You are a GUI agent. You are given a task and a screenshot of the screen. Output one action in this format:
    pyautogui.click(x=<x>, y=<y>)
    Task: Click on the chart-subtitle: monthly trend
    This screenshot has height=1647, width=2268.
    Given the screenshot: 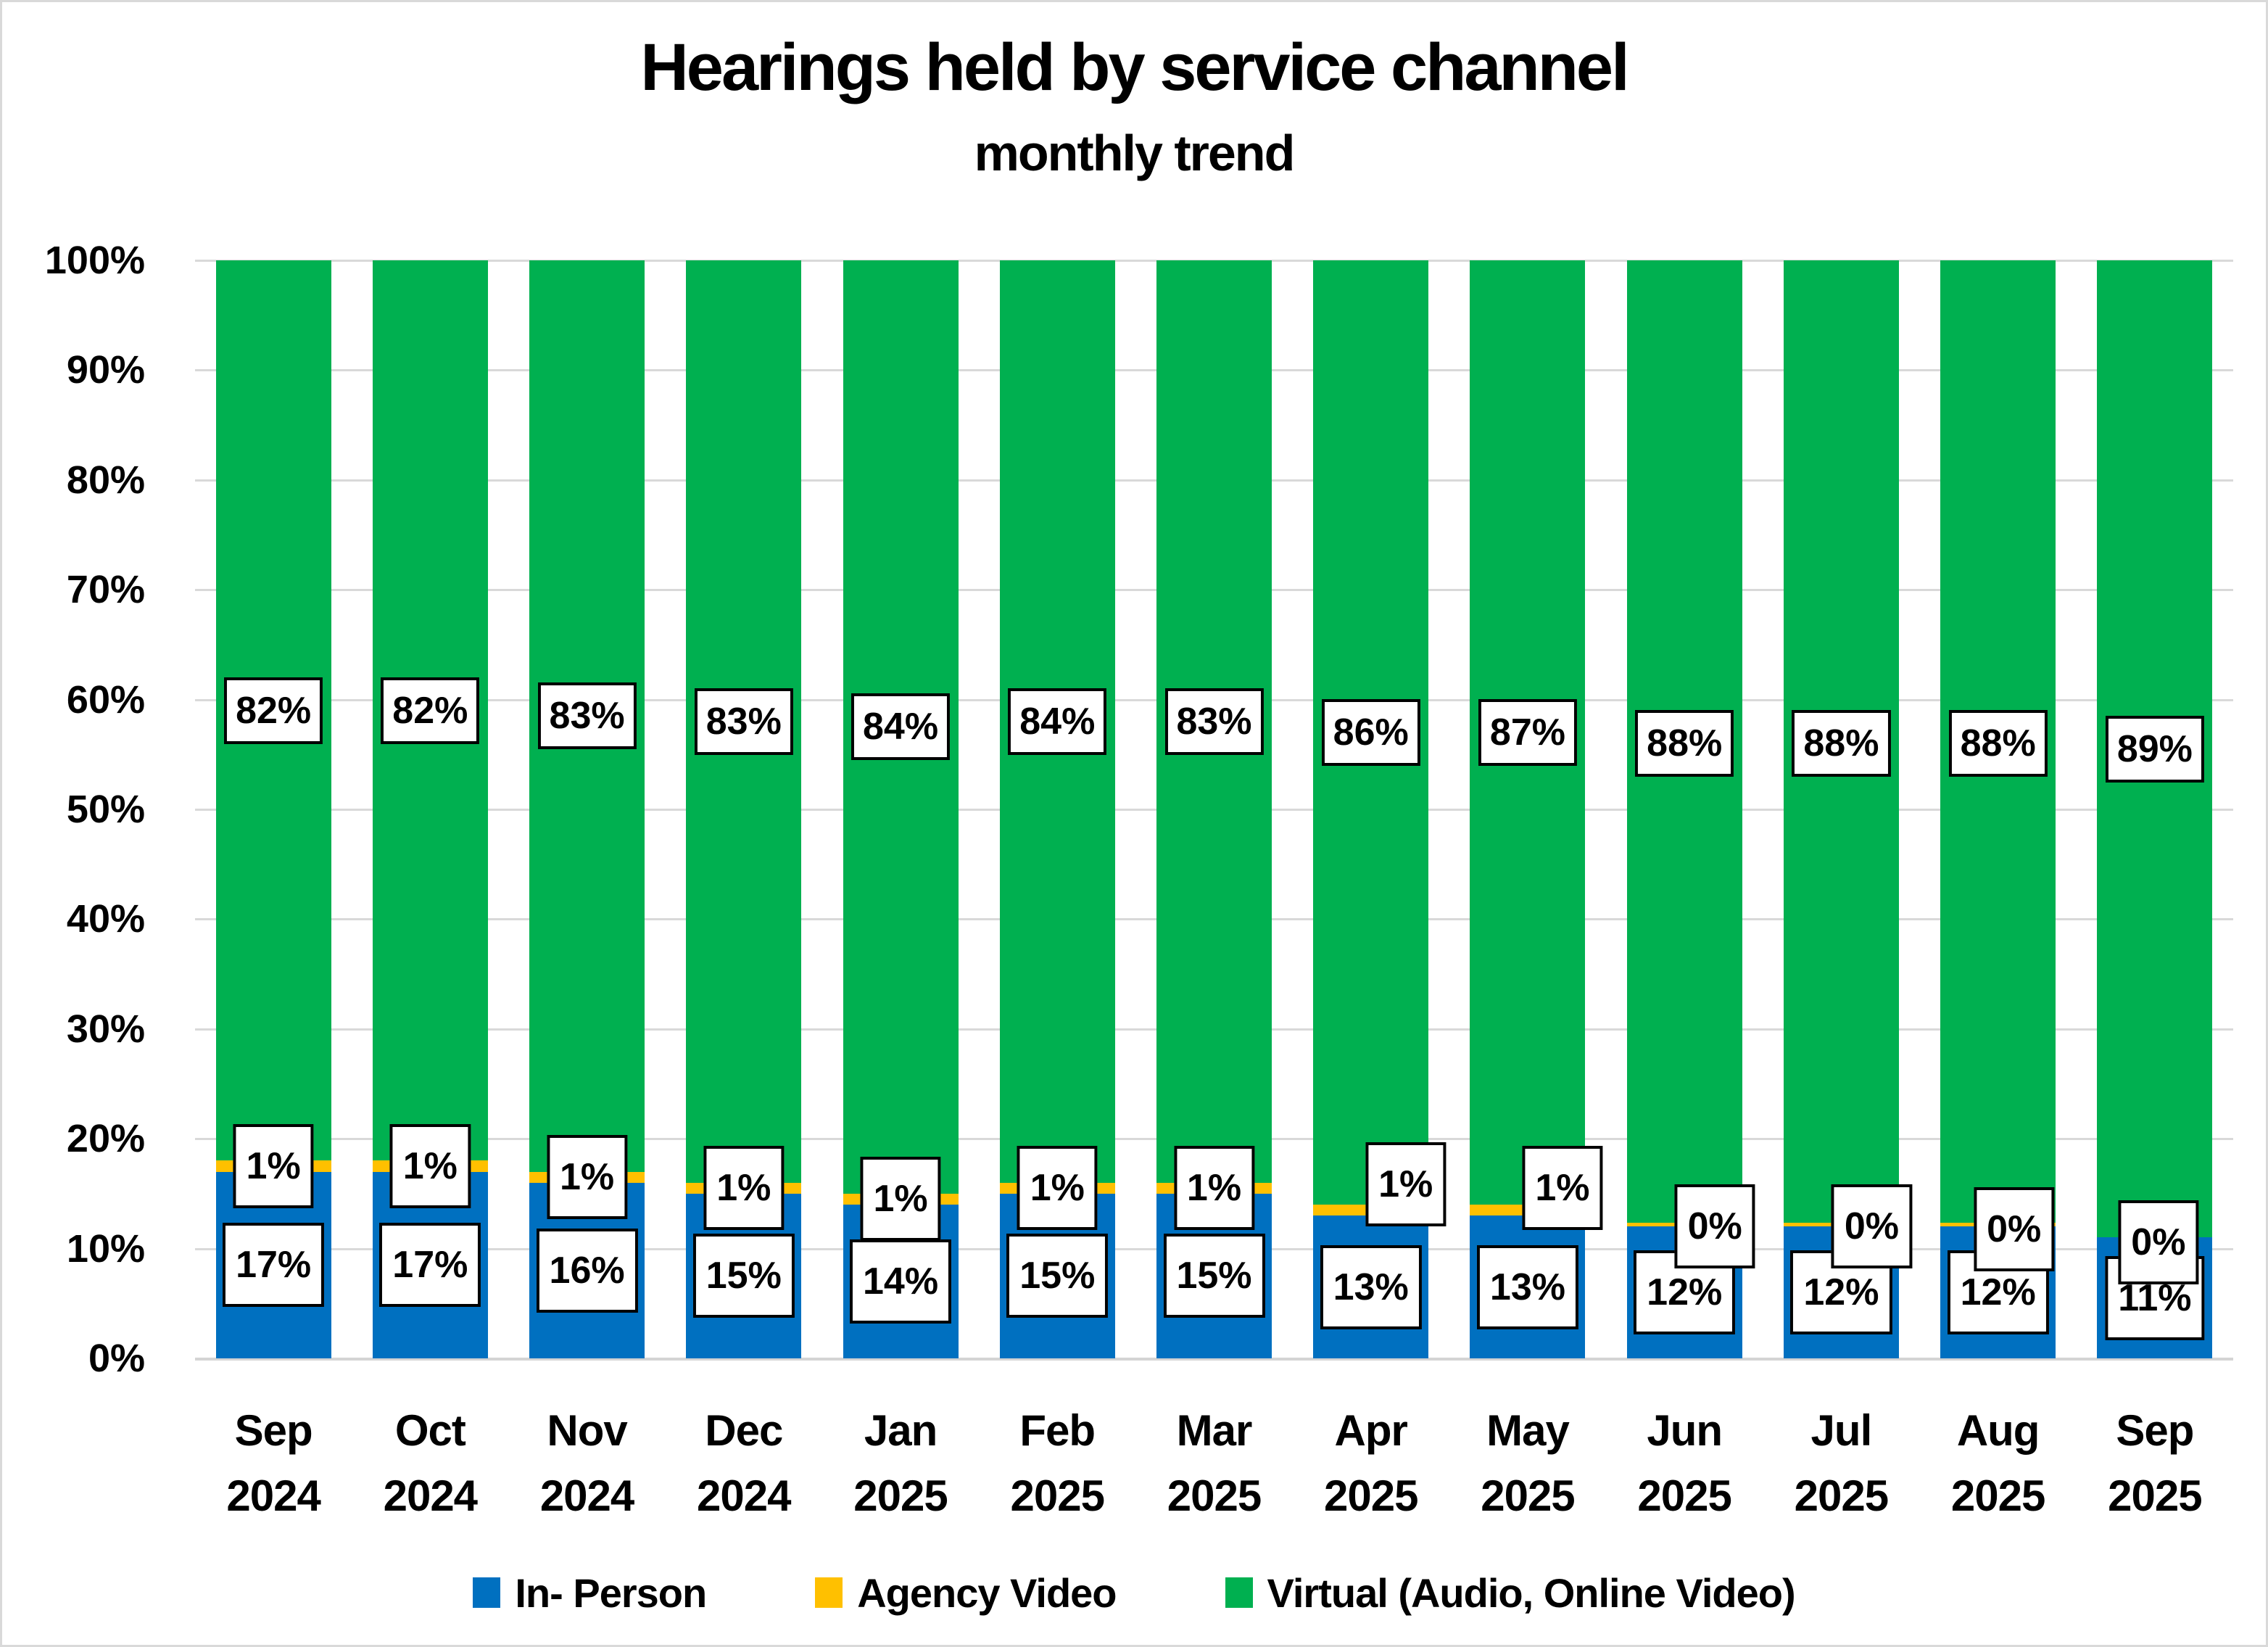 What is the action you would take?
    pyautogui.click(x=1135, y=153)
    